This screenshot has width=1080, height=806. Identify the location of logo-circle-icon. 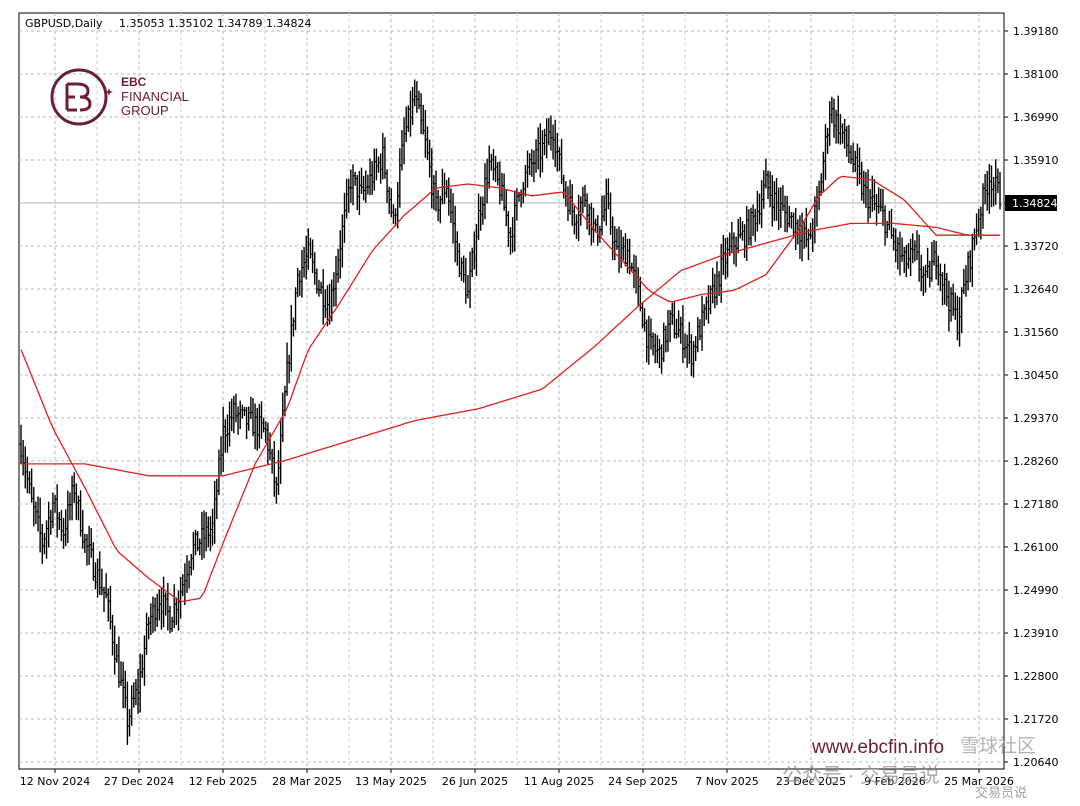
(79, 97).